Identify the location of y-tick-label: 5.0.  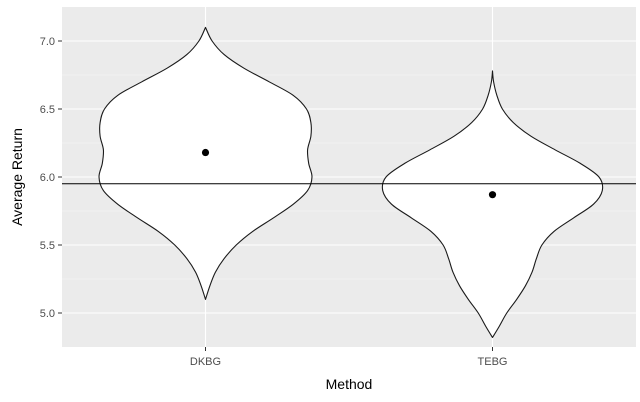
(47, 314).